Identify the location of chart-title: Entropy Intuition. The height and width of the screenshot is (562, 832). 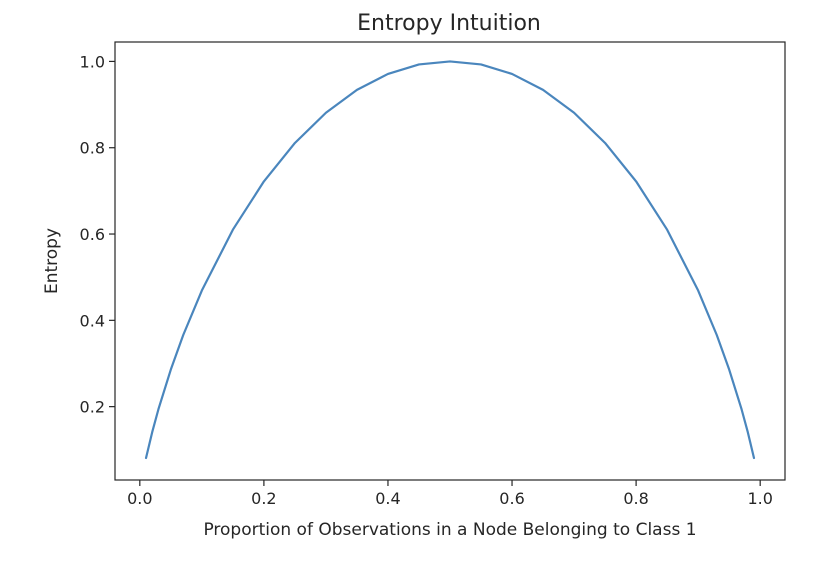
(449, 23).